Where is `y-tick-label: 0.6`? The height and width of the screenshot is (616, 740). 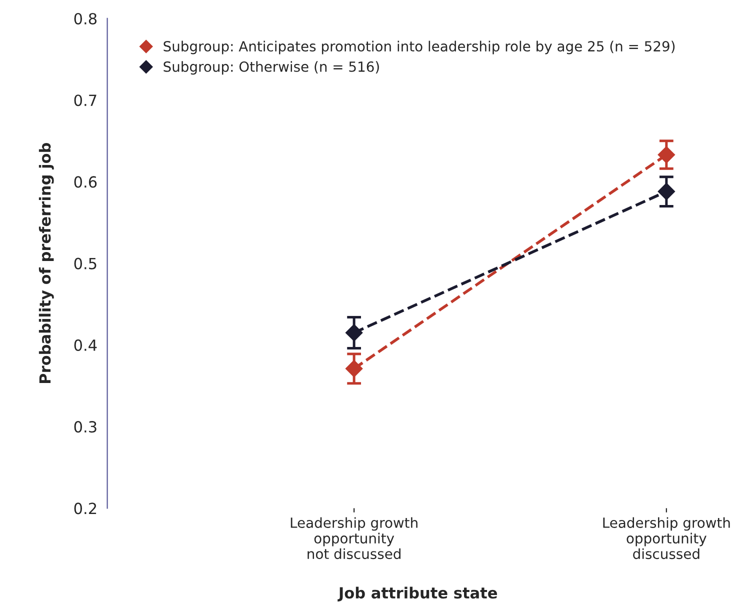
y-tick-label: 0.6 is located at coordinates (85, 182).